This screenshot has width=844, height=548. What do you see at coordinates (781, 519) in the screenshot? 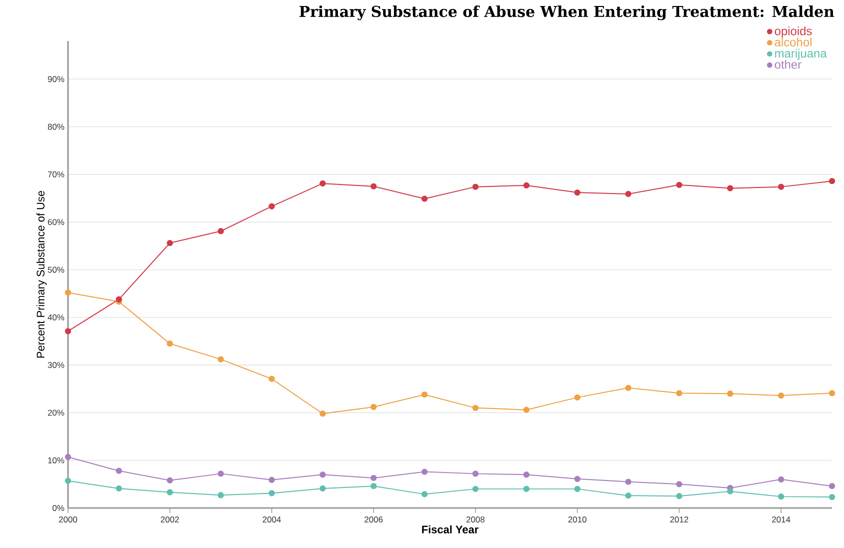
I see `x-tick-label: 2014` at bounding box center [781, 519].